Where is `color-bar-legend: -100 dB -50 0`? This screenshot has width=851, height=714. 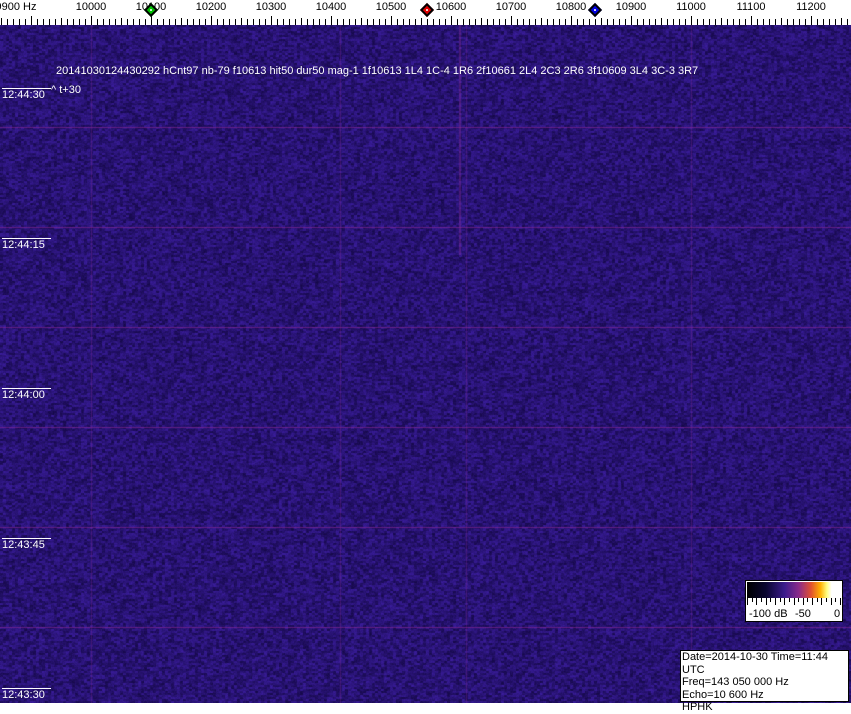 color-bar-legend: -100 dB -50 0 is located at coordinates (794, 601).